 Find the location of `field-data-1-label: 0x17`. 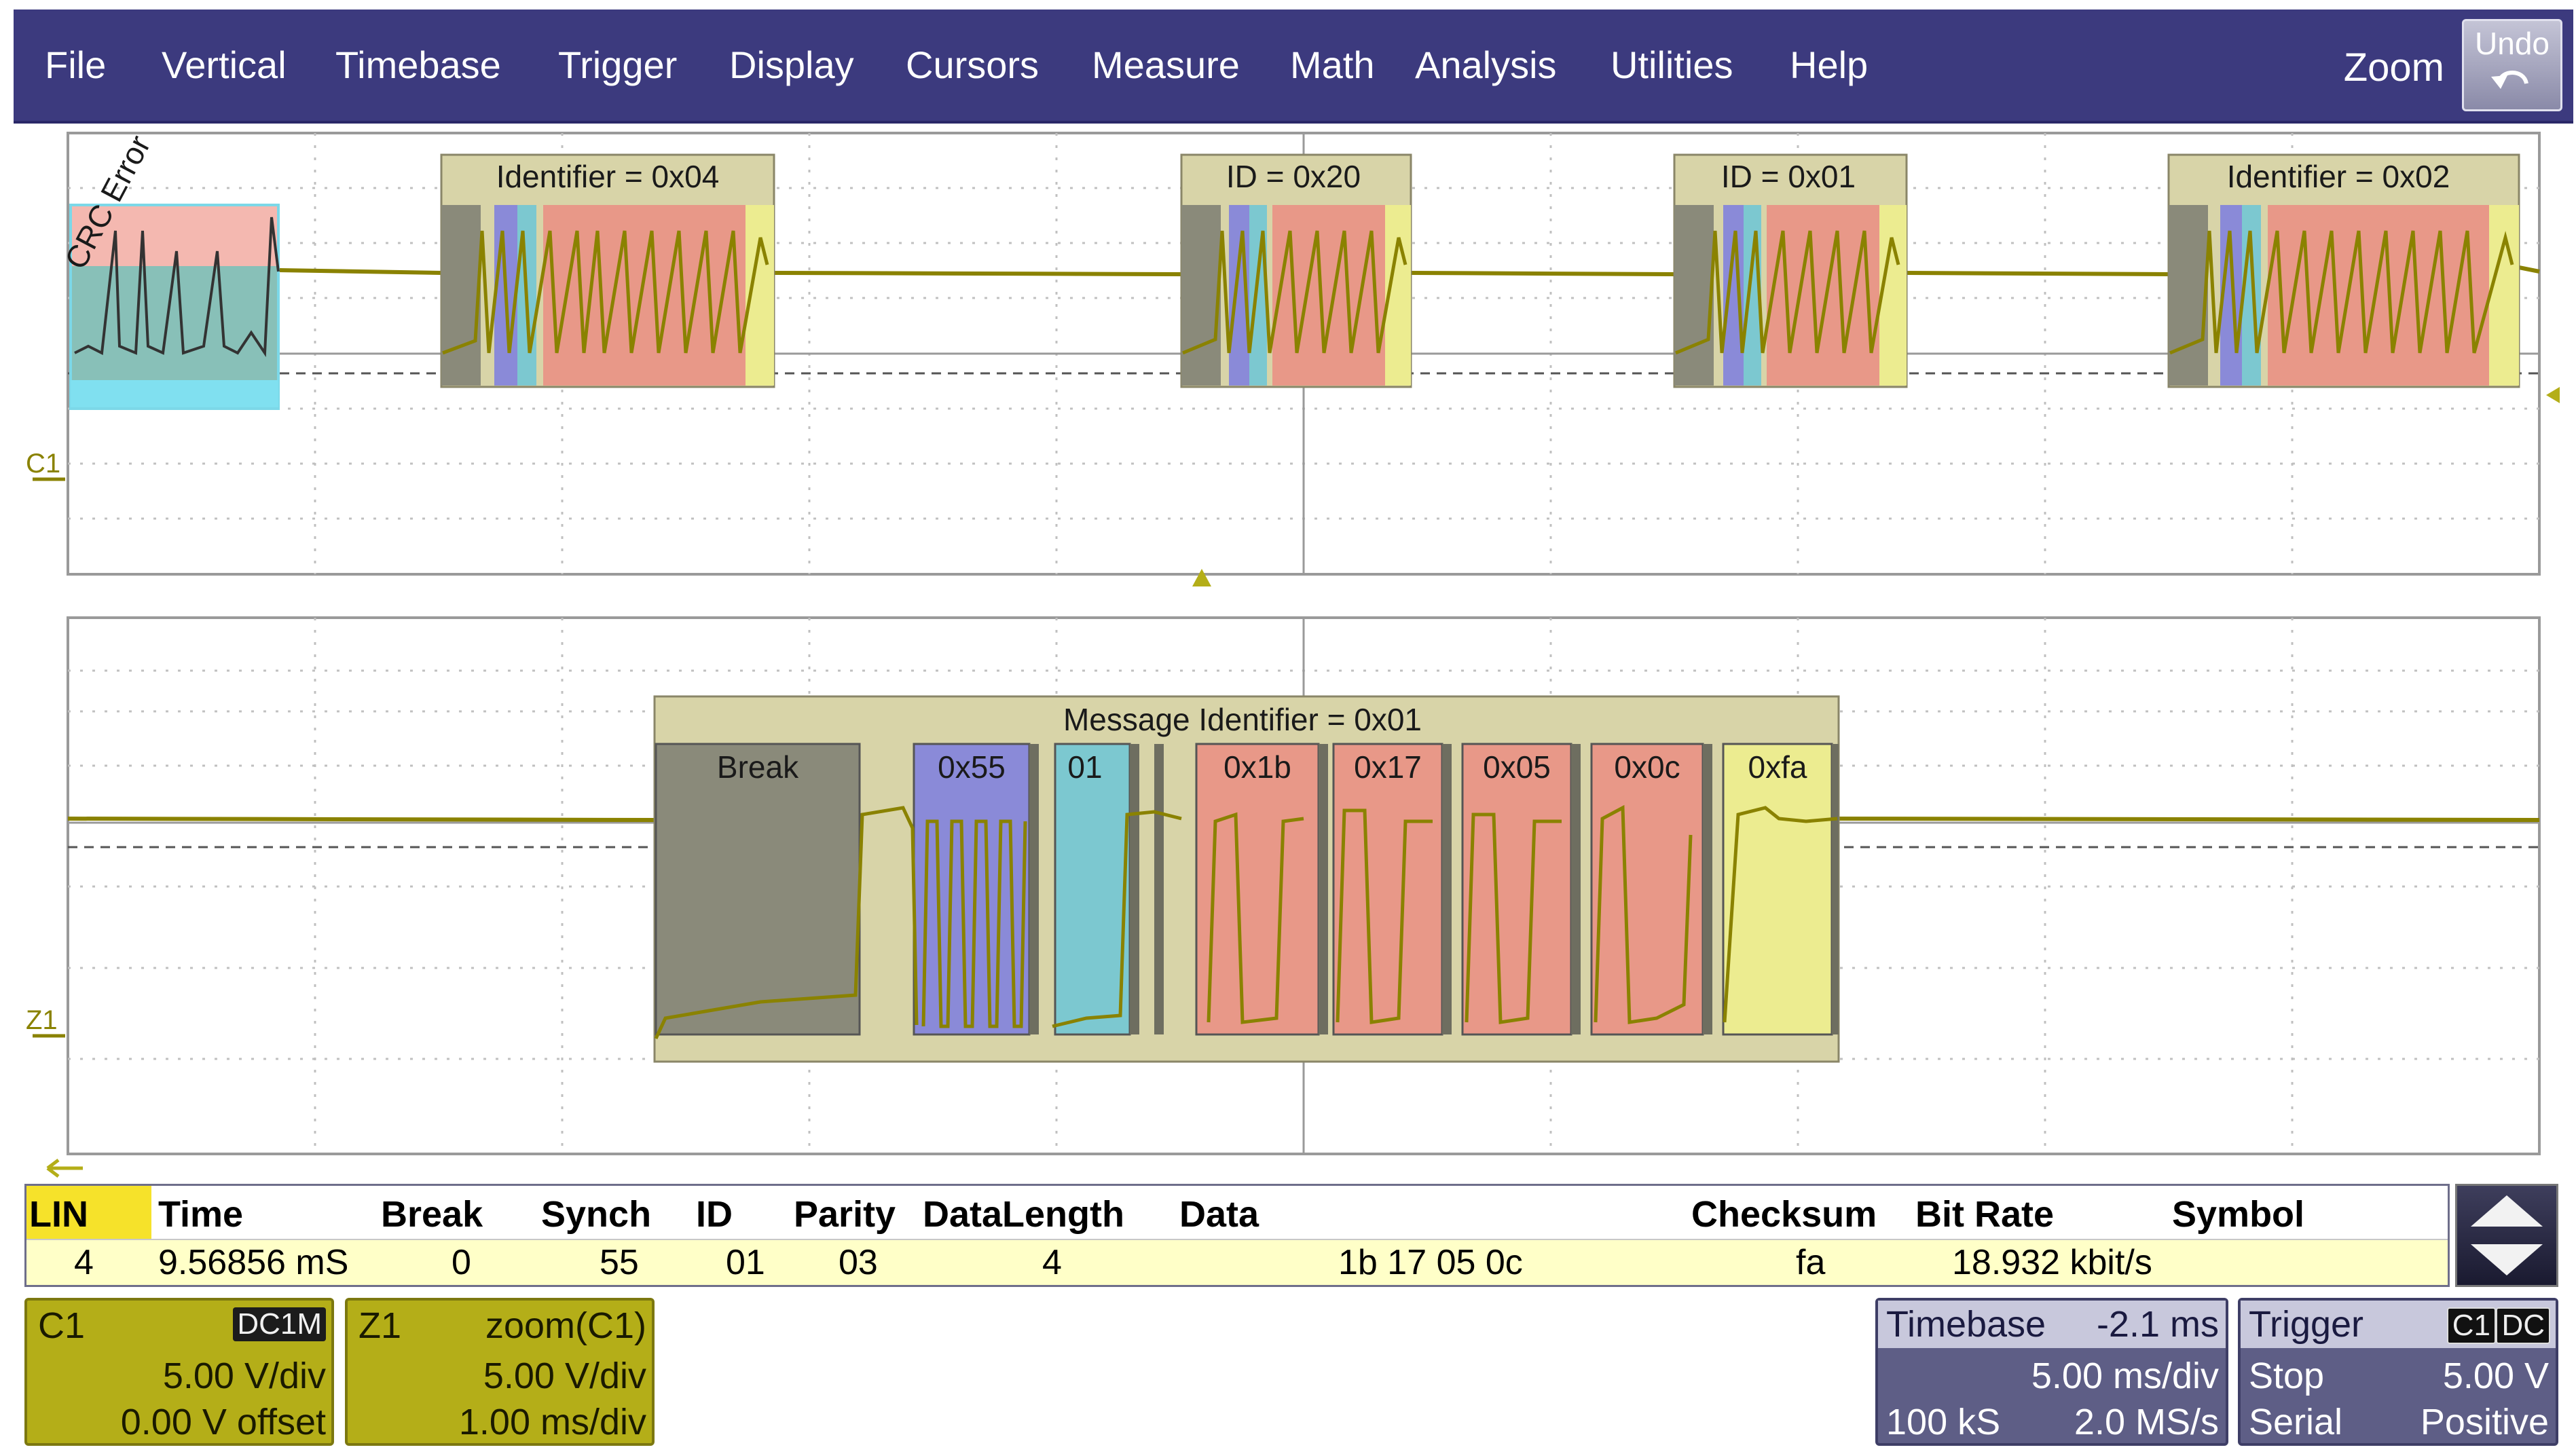

field-data-1-label: 0x17 is located at coordinates (1388, 767).